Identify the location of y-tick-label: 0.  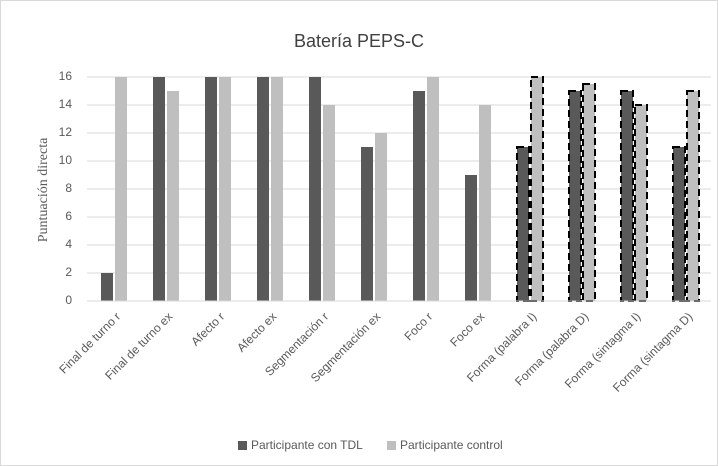
(68, 300).